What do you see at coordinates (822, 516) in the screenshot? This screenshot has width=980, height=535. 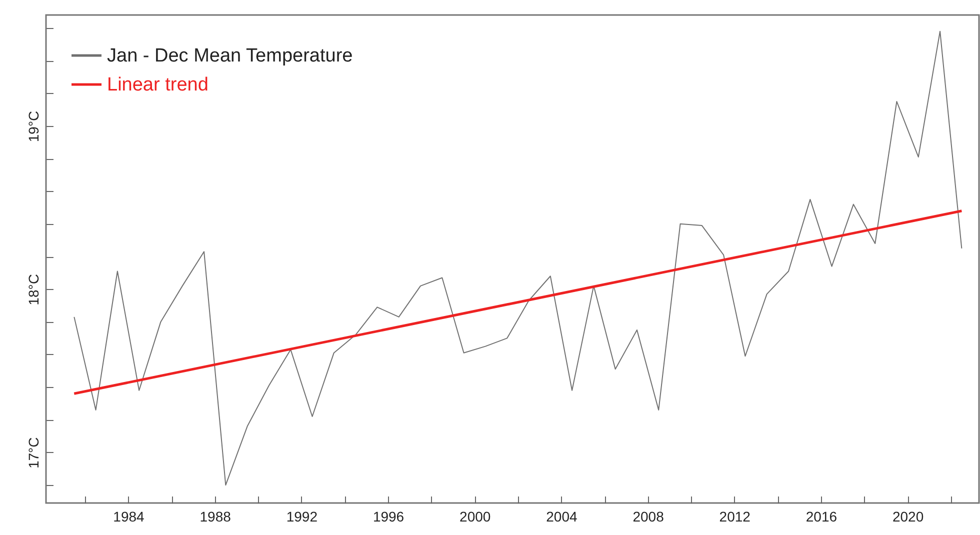 I see `x-tick-label: 2016` at bounding box center [822, 516].